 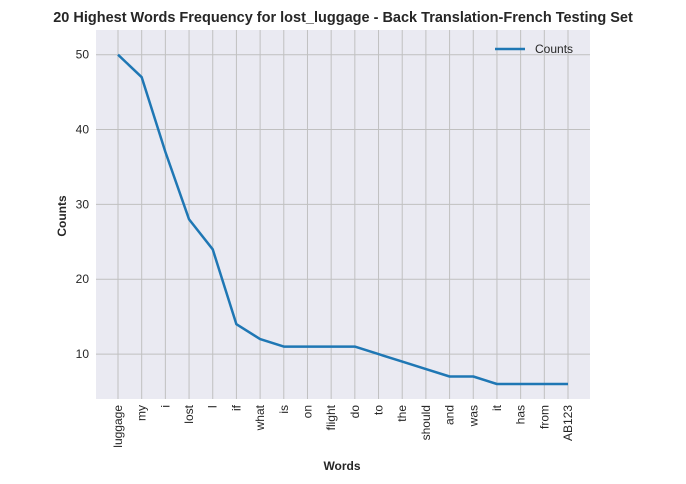 What do you see at coordinates (568, 423) in the screenshot?
I see `x-tick-label: AB123` at bounding box center [568, 423].